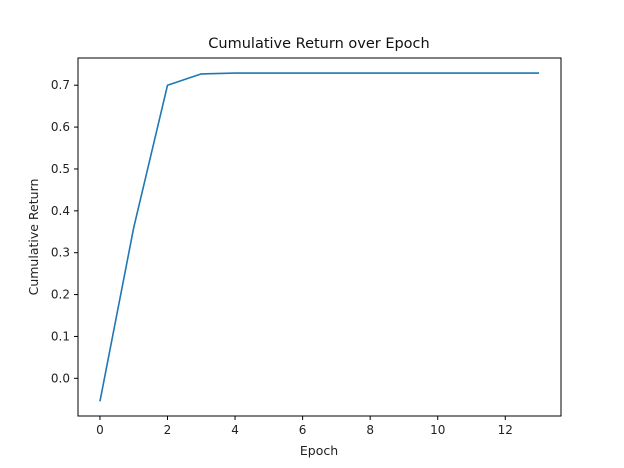 Image resolution: width=624 pixels, height=468 pixels. I want to click on x-tick-label: 0, so click(100, 430).